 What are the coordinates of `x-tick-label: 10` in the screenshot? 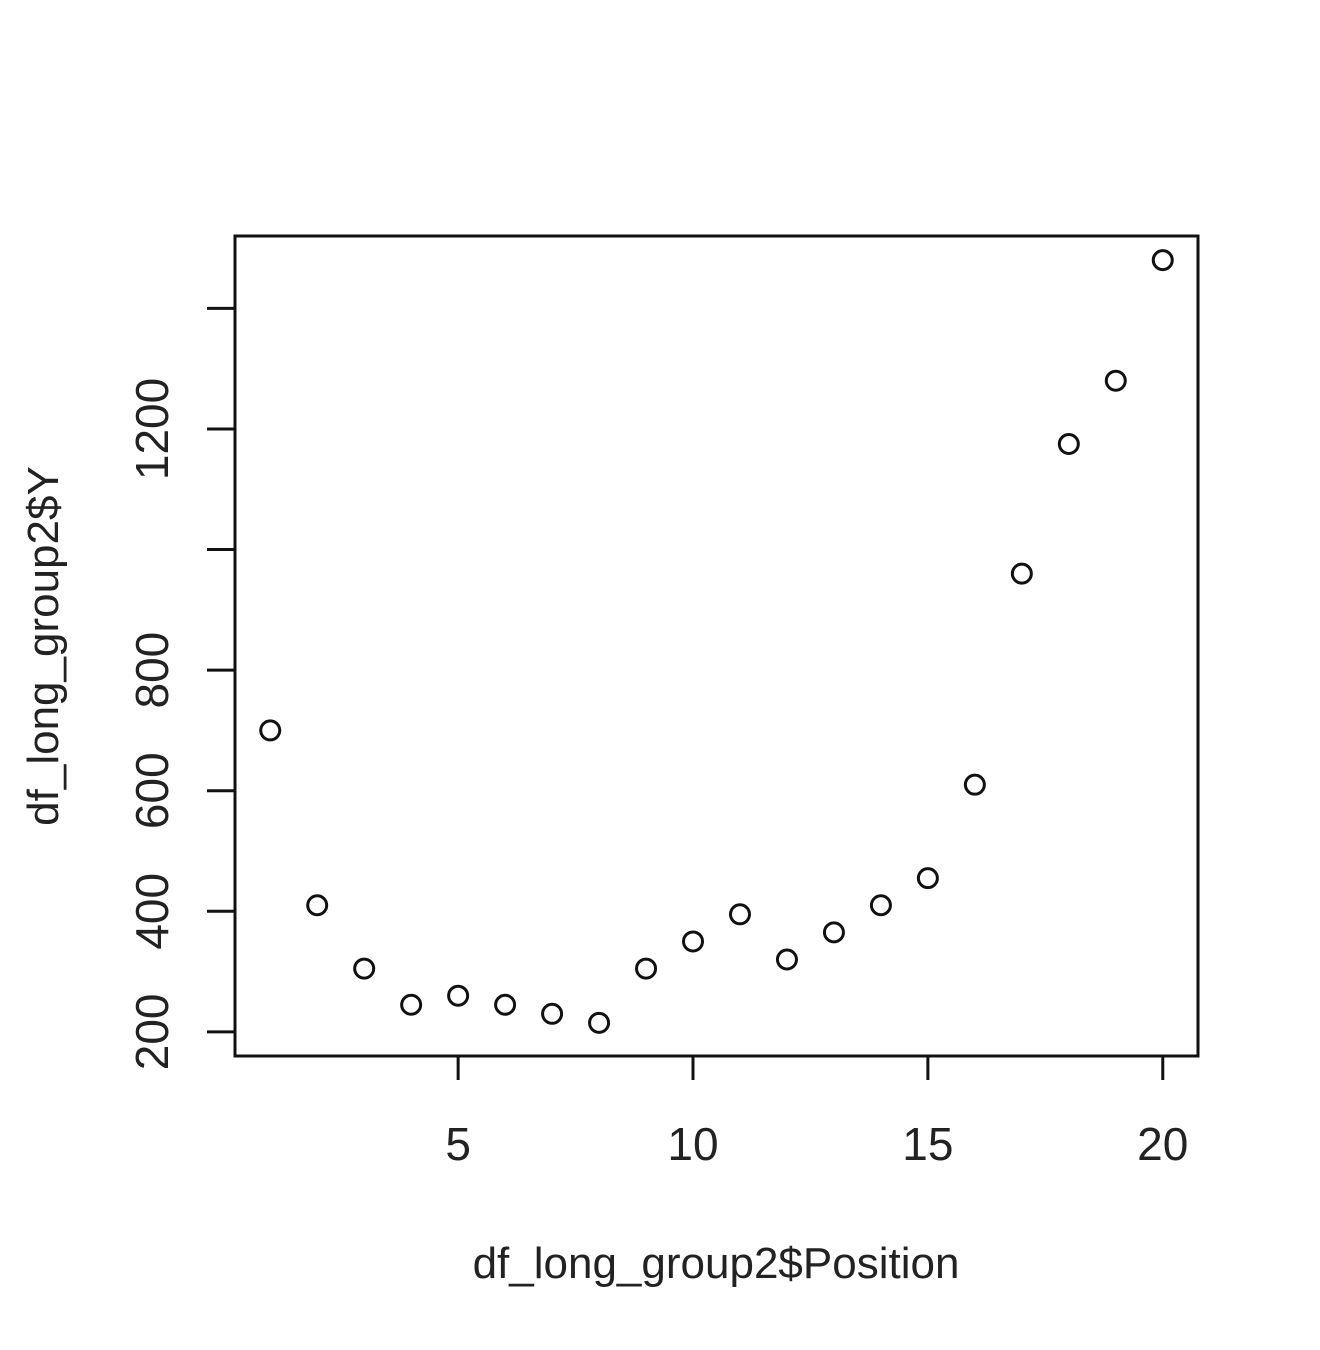 It's located at (692, 1144).